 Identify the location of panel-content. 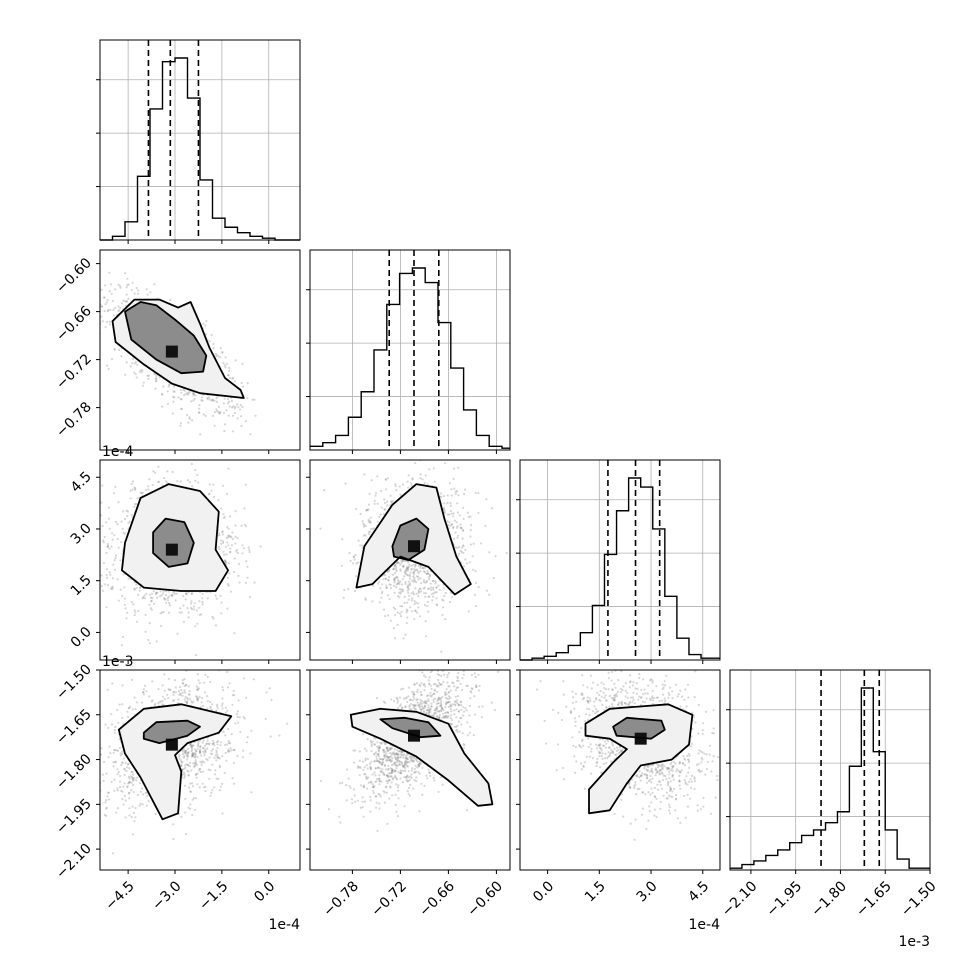
(172, 353).